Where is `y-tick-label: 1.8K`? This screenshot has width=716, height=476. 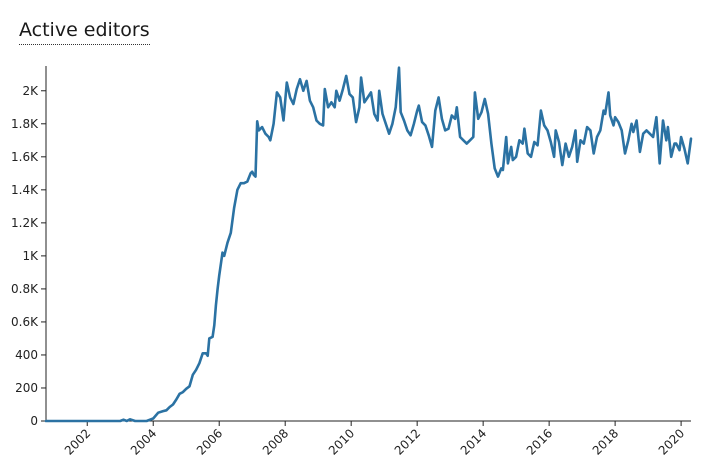 y-tick-label: 1.8K is located at coordinates (25, 124).